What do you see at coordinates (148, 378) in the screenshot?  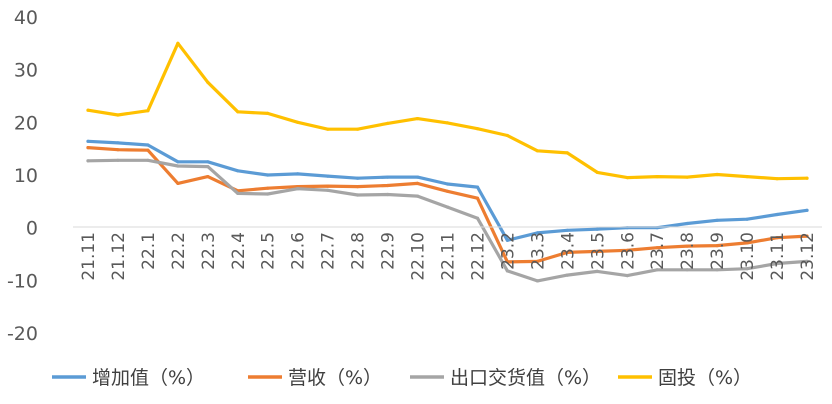 I see `legend-label: 增加值（%）` at bounding box center [148, 378].